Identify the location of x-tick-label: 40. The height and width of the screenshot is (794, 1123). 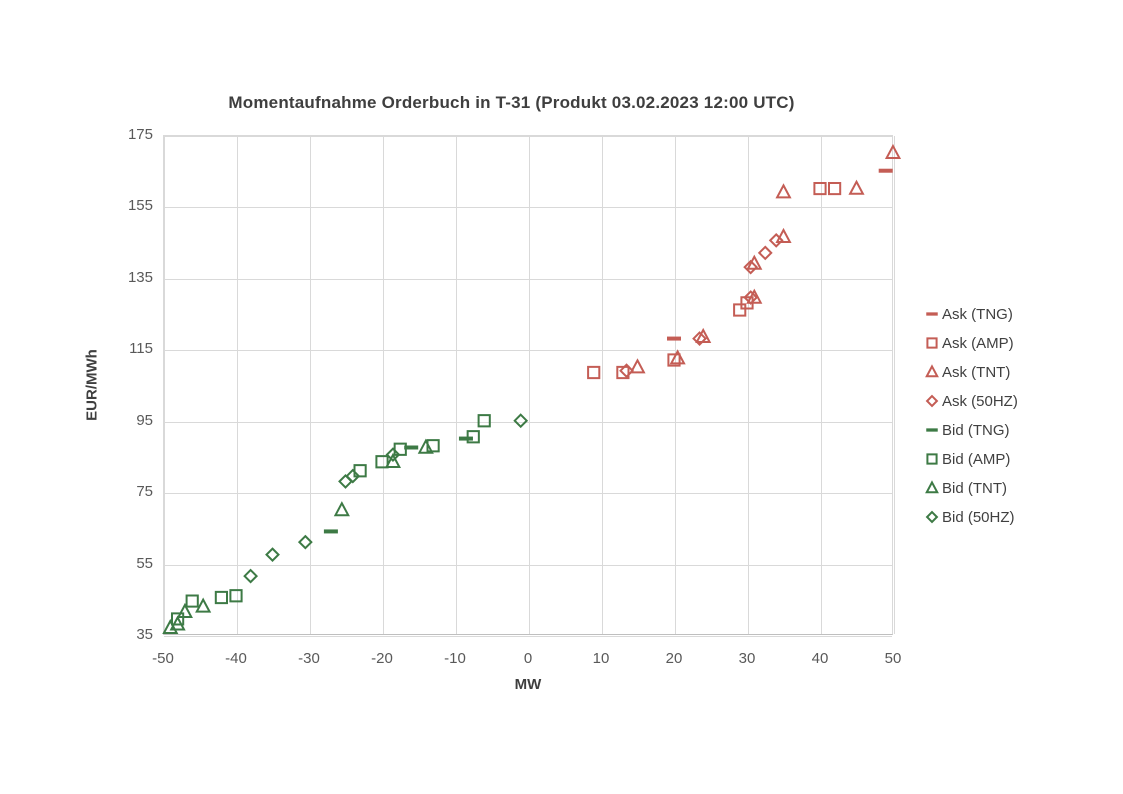
(820, 658).